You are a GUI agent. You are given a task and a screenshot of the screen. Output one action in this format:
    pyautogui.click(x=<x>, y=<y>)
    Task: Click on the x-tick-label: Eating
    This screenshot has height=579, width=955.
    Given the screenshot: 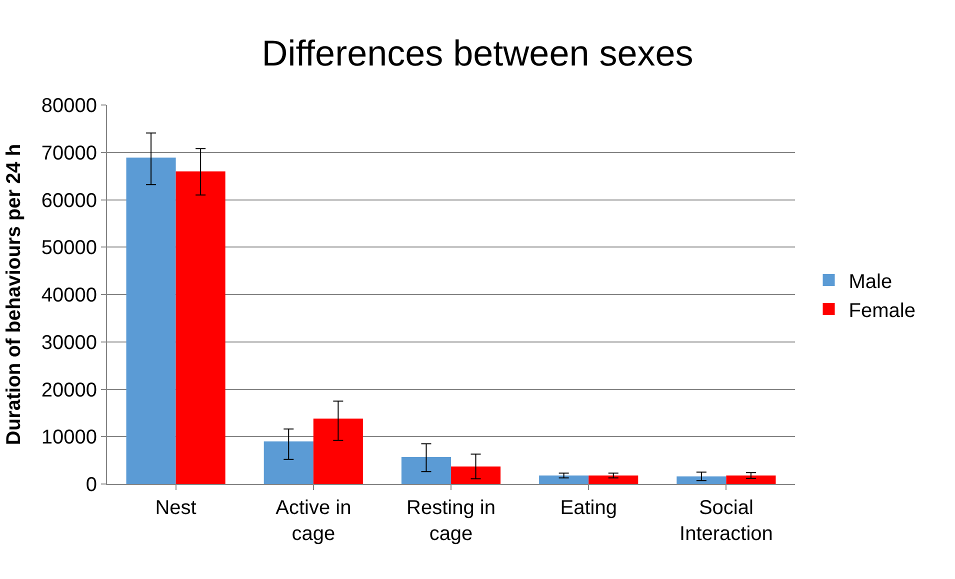 What is the action you would take?
    pyautogui.click(x=588, y=508)
    